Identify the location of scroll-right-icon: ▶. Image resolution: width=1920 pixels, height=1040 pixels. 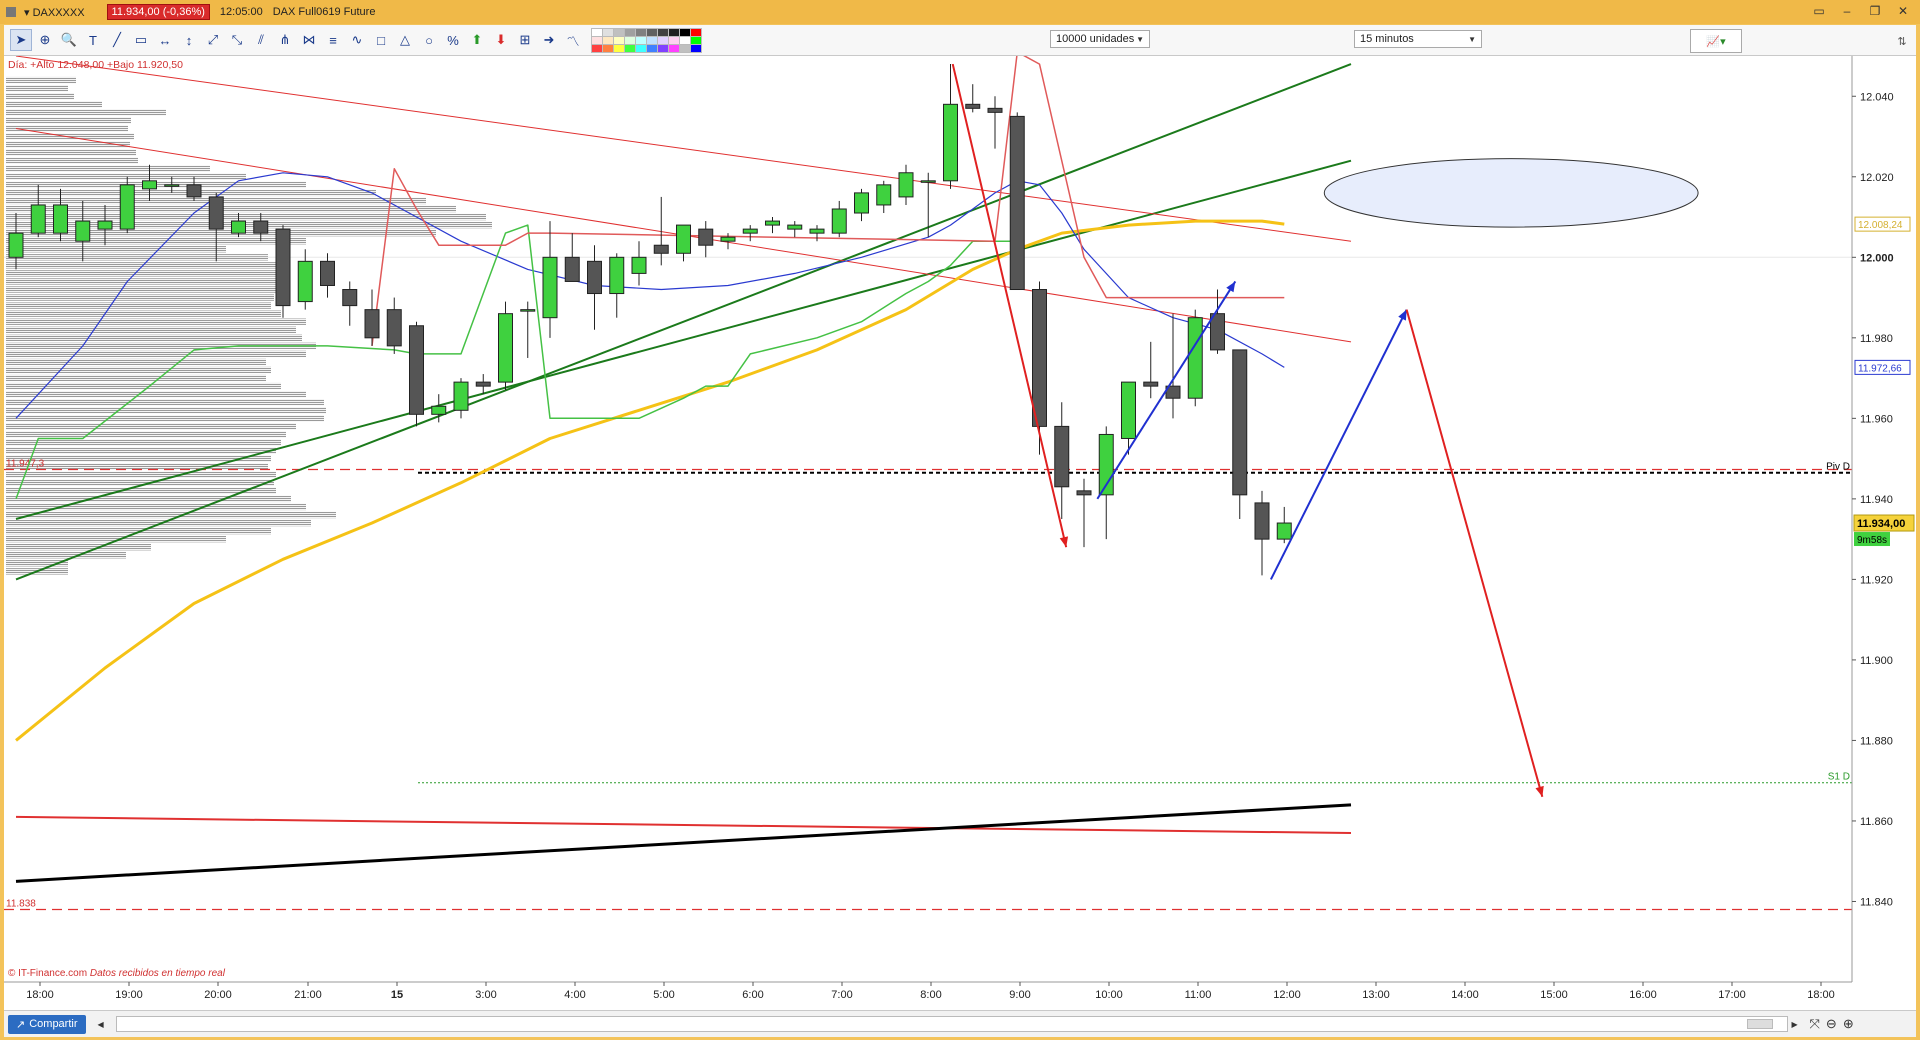
(1794, 1024).